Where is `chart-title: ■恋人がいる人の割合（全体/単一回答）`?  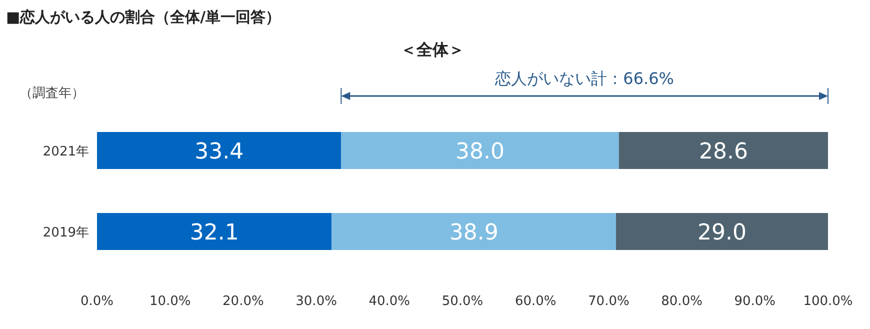
chart-title: ■恋人がいる人の割合（全体/単一回答） is located at coordinates (143, 17).